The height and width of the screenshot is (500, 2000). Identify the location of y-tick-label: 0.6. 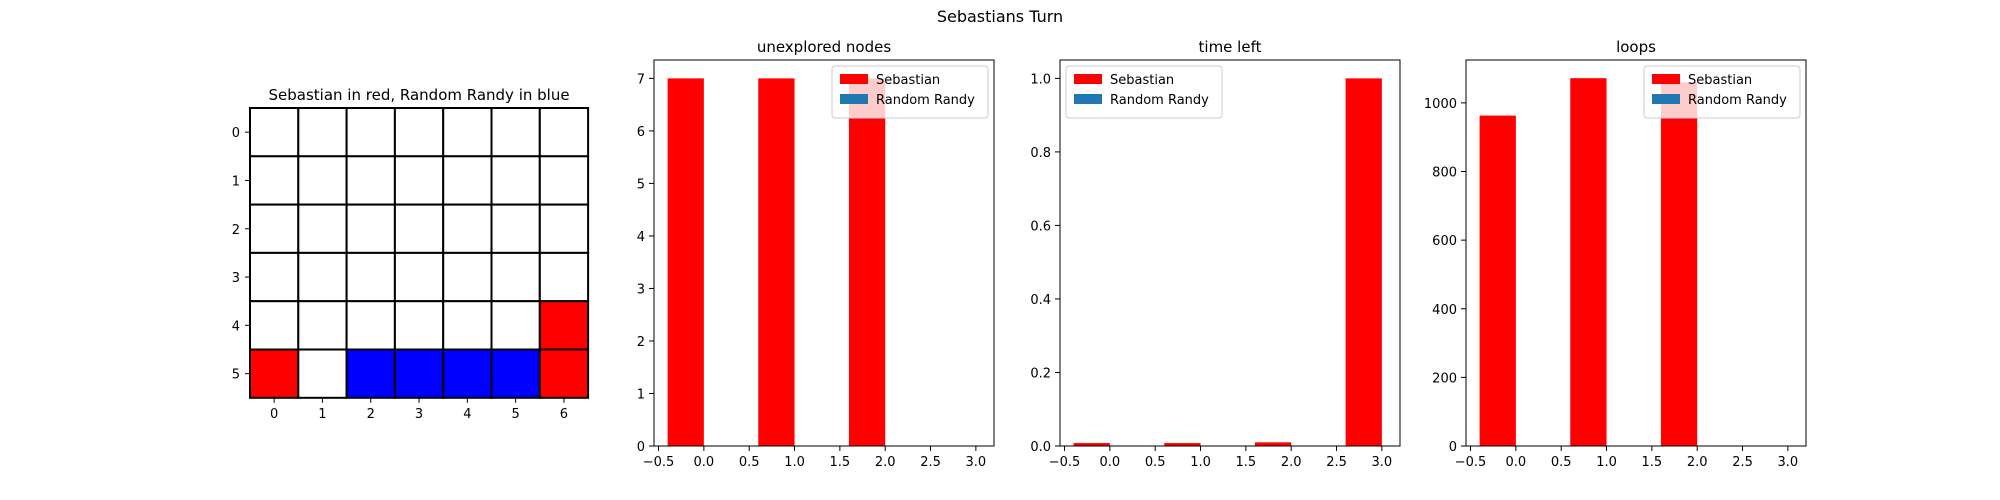
(1040, 226).